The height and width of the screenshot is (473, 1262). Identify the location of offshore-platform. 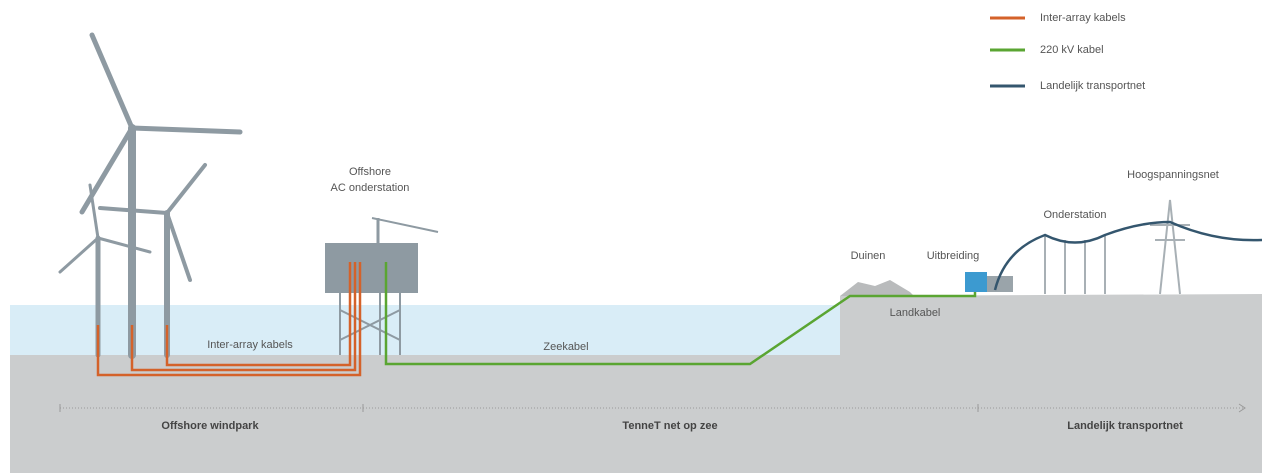
(382, 286).